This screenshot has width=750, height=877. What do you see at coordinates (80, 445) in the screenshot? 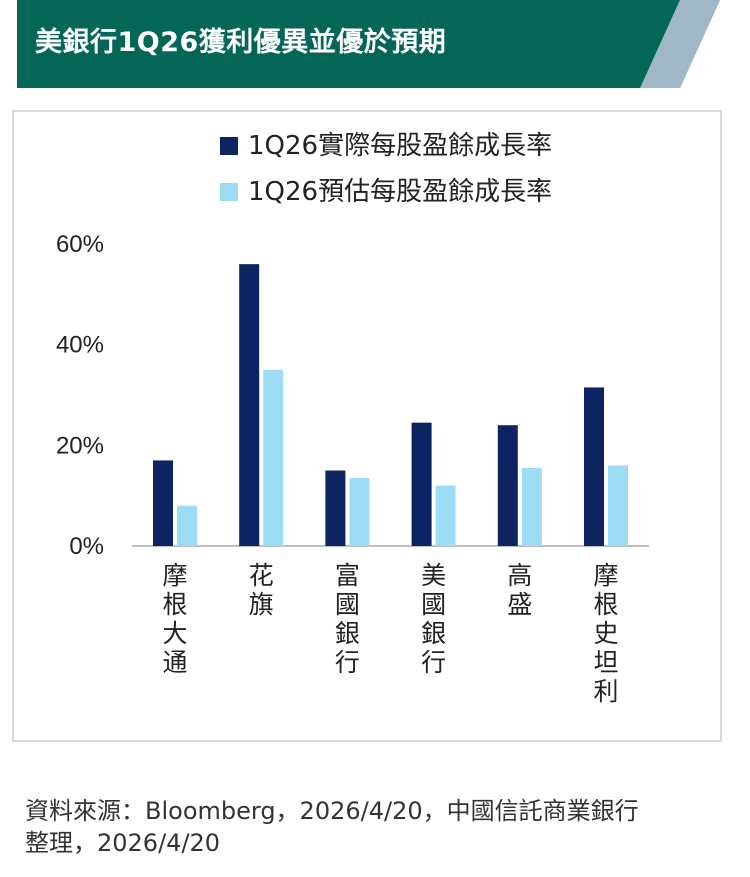
I see `y-tick-label: 20%` at bounding box center [80, 445].